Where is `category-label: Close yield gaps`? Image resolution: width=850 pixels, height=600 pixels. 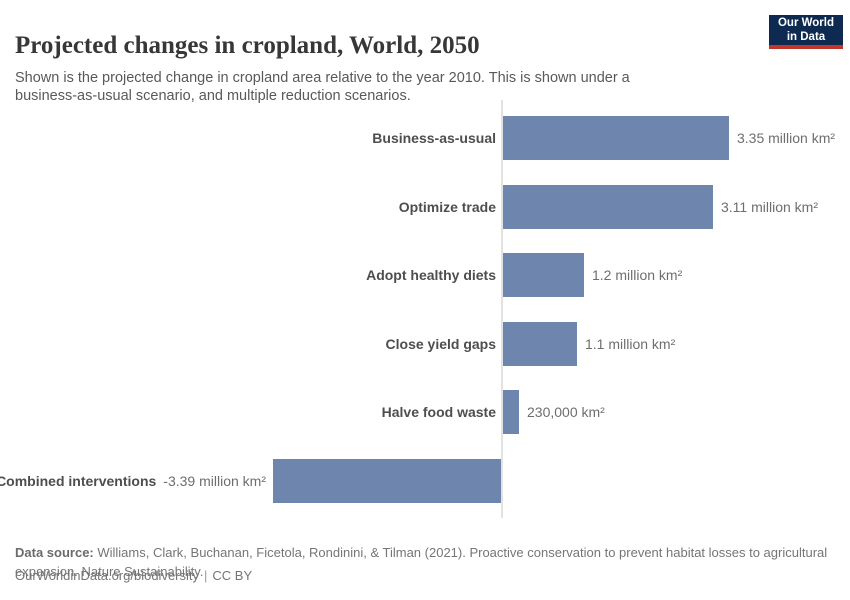 category-label: Close yield gaps is located at coordinates (440, 344).